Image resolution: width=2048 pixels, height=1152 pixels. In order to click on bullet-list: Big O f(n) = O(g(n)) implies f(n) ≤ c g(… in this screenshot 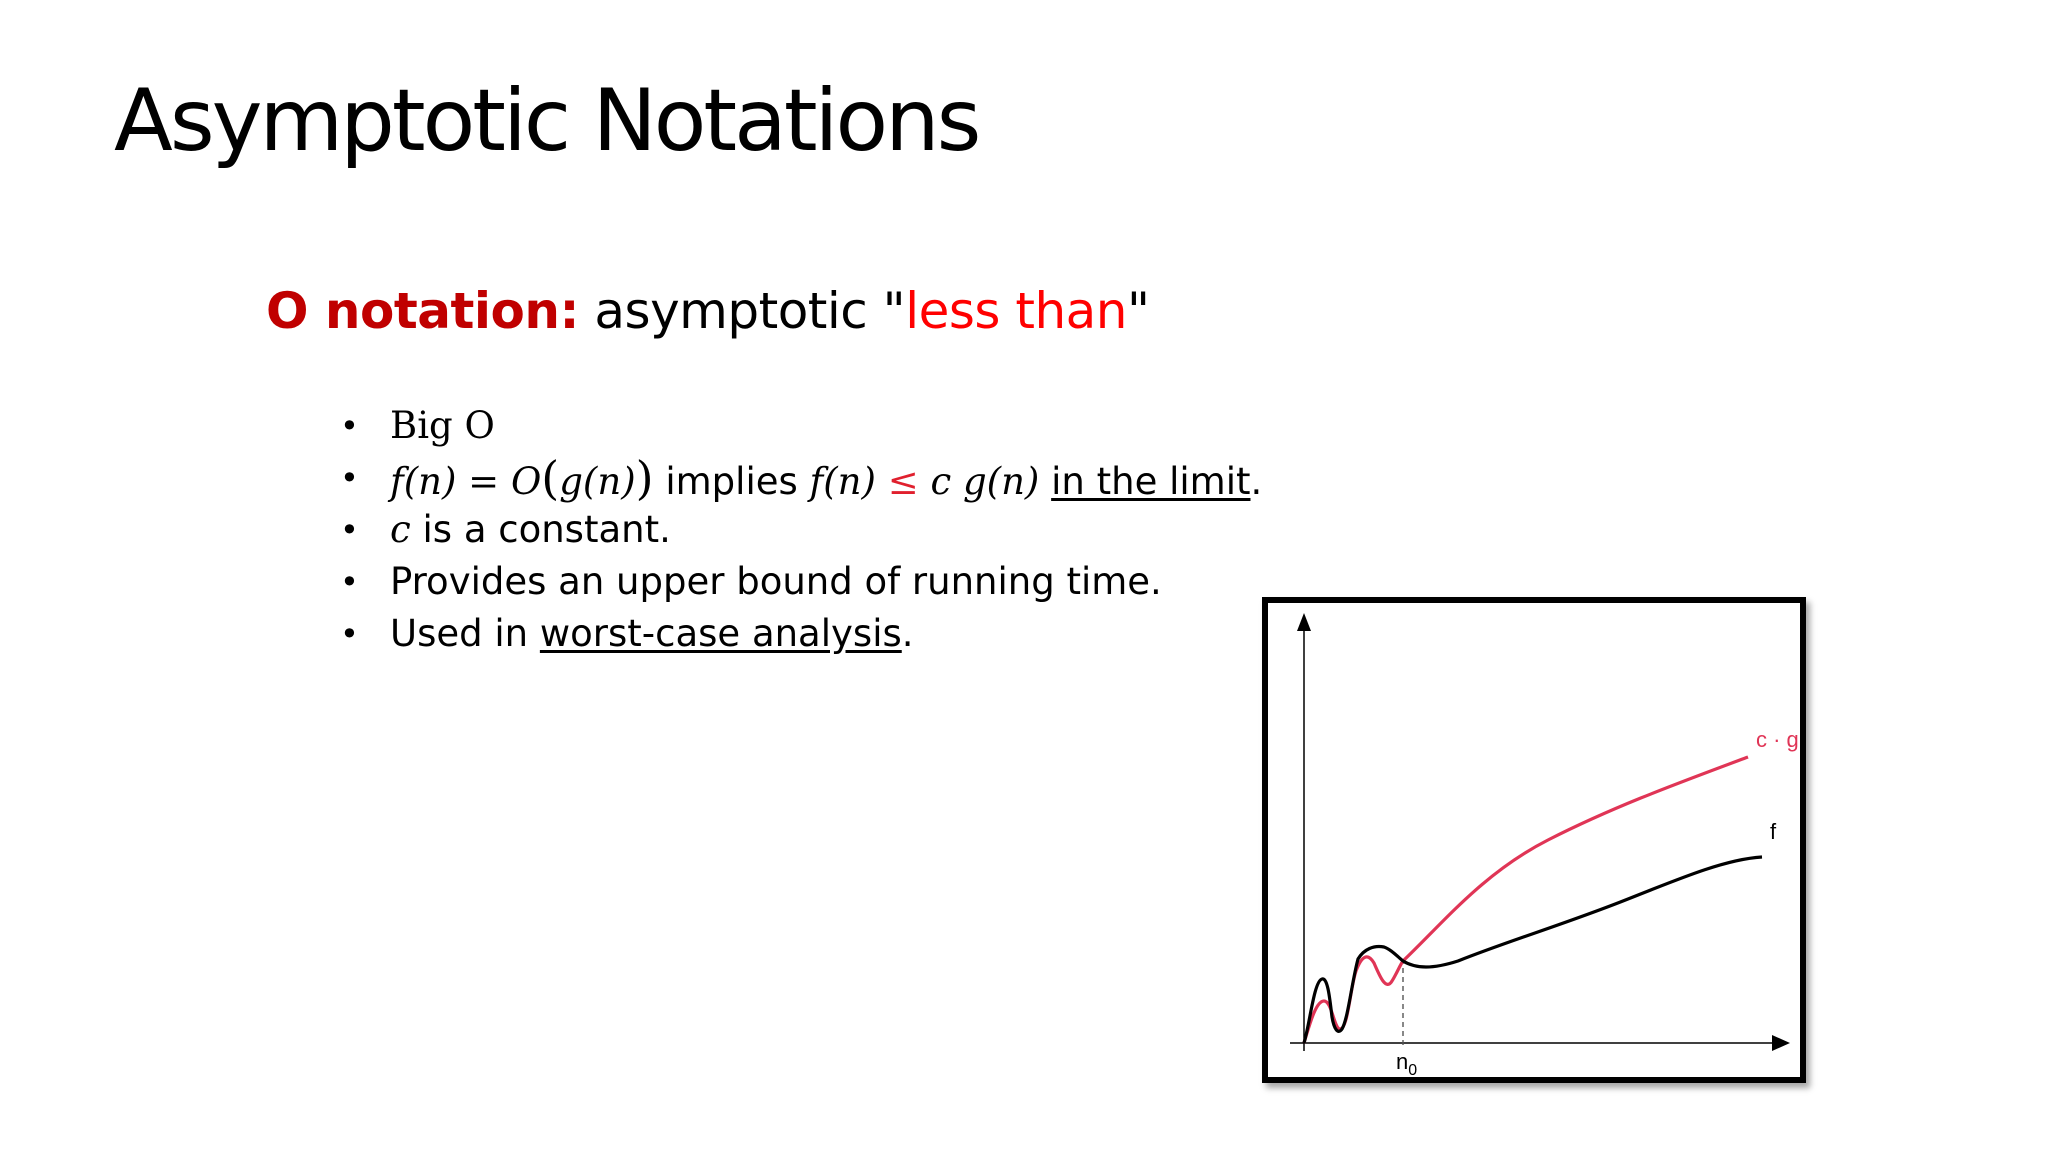, I will do `click(801, 530)`.